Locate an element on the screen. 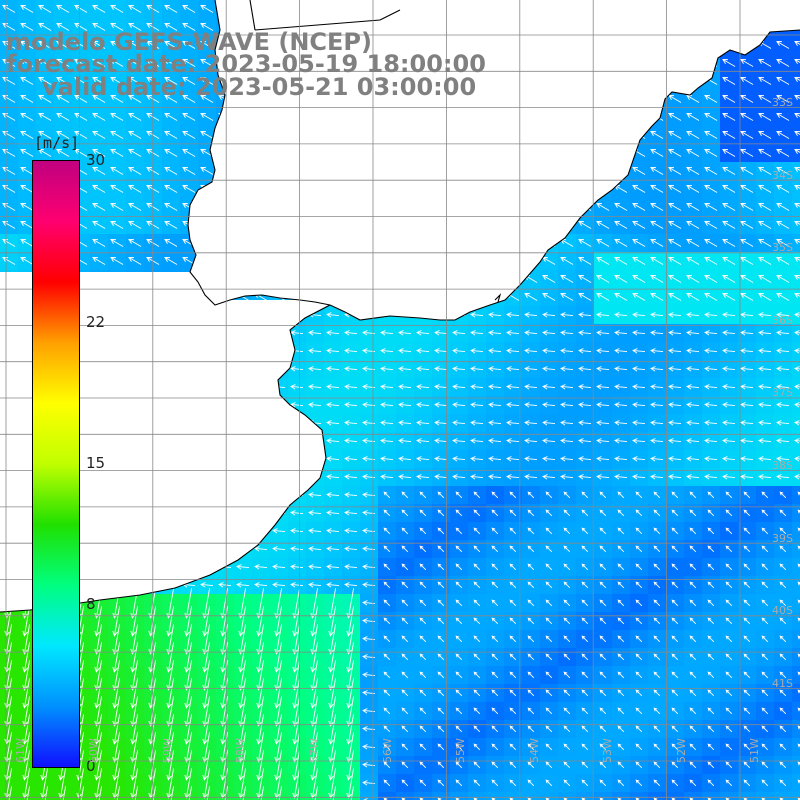 This screenshot has height=800, width=800. longitude-label: 57W is located at coordinates (314, 750).